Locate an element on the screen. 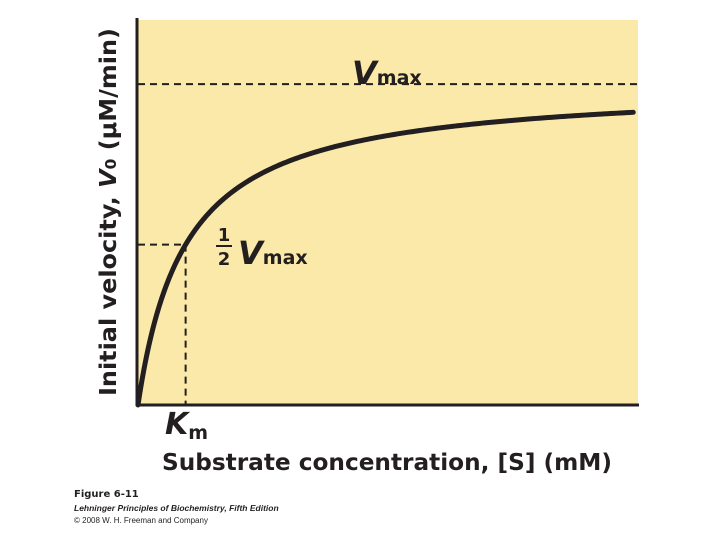  copyright-notice: © 2008 W. H. Freeman and Company is located at coordinates (141, 520).